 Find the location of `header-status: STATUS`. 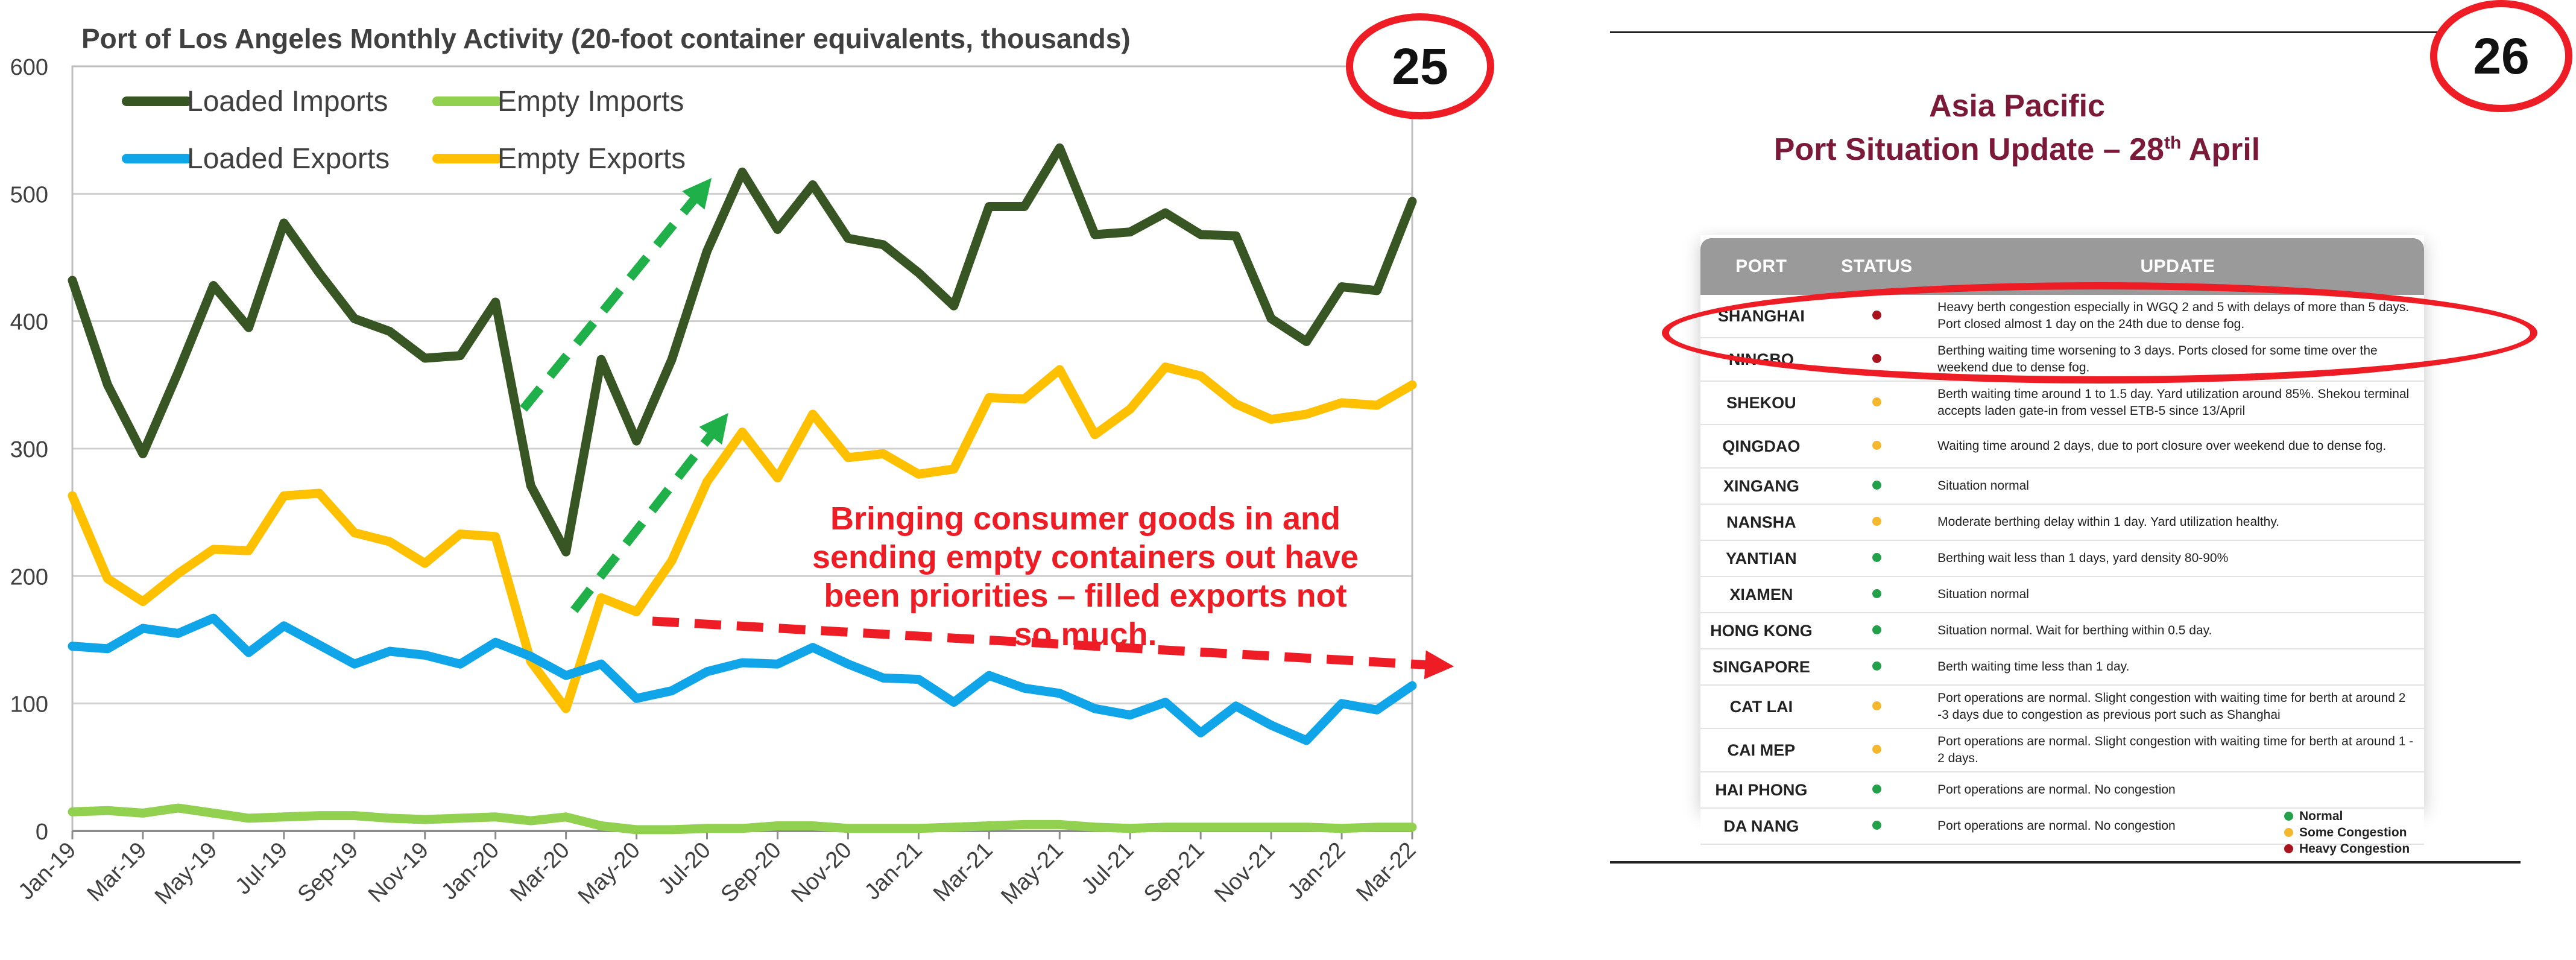

header-status: STATUS is located at coordinates (1877, 266).